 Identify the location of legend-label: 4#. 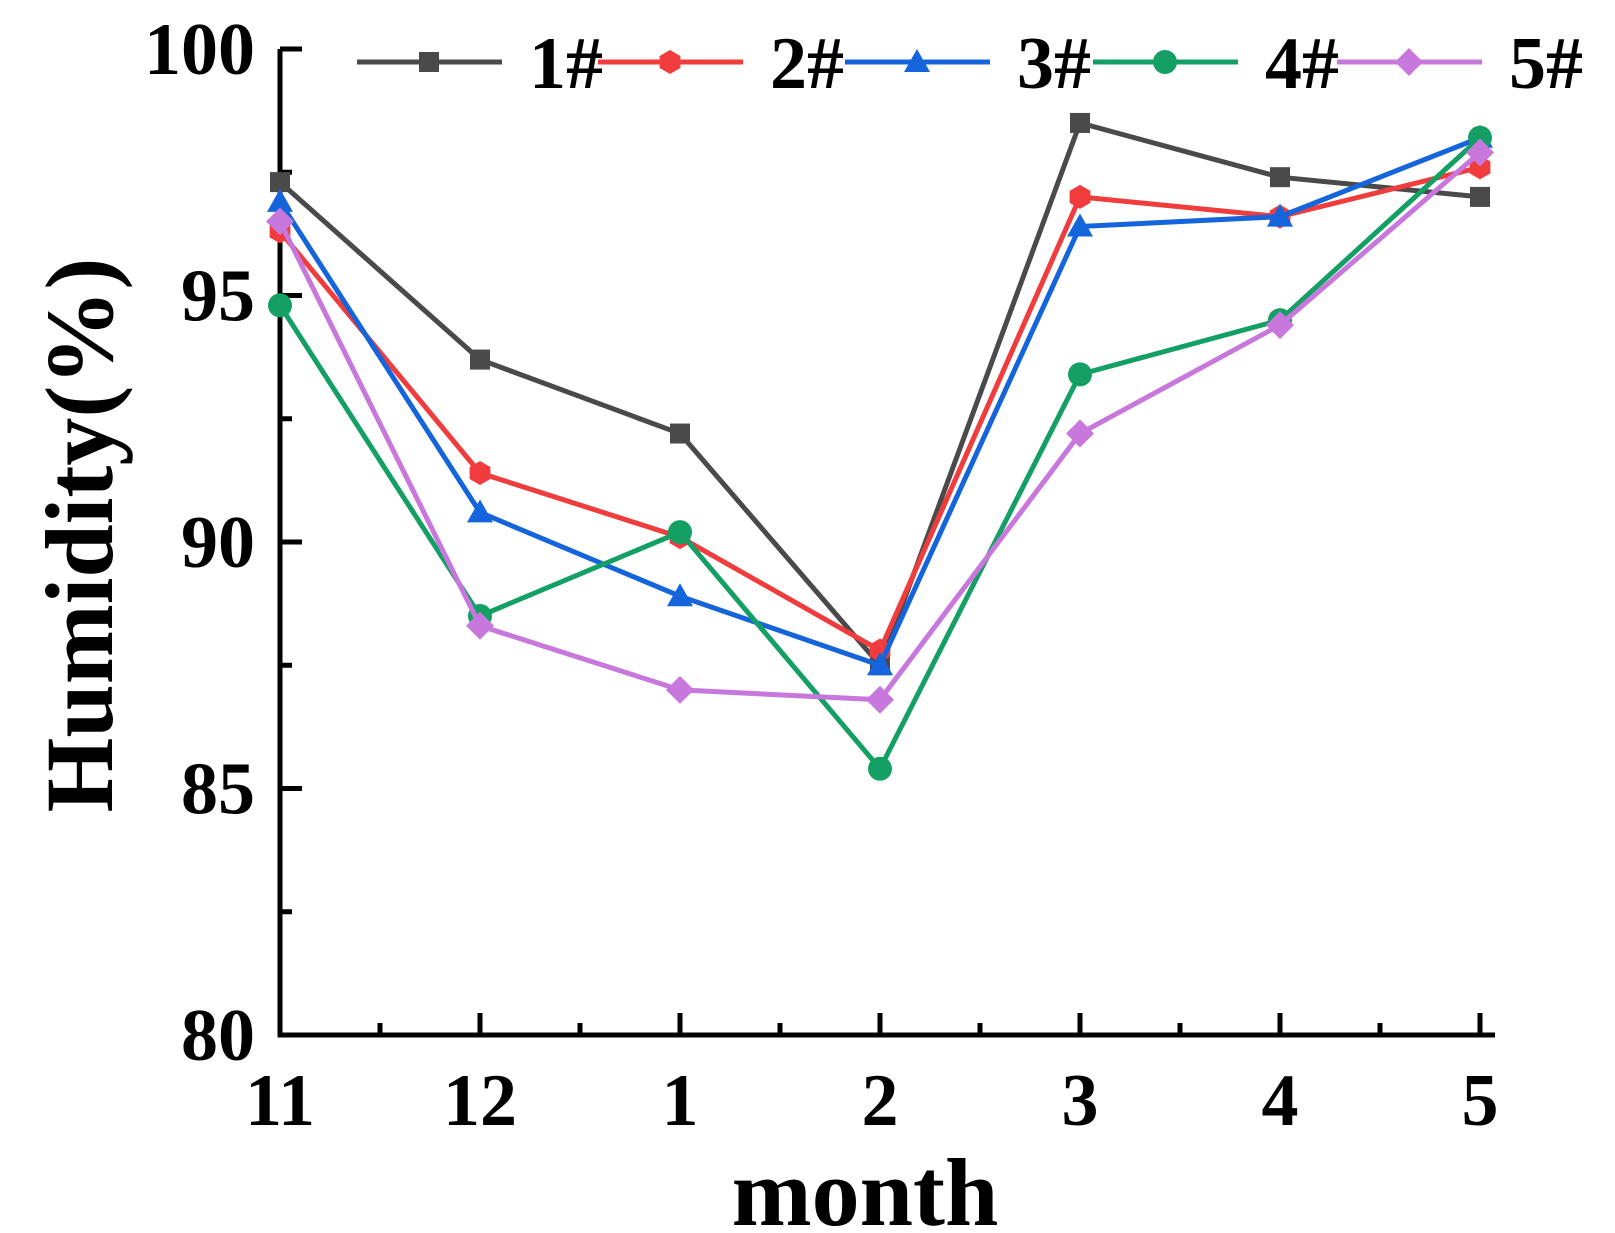
(1302, 64).